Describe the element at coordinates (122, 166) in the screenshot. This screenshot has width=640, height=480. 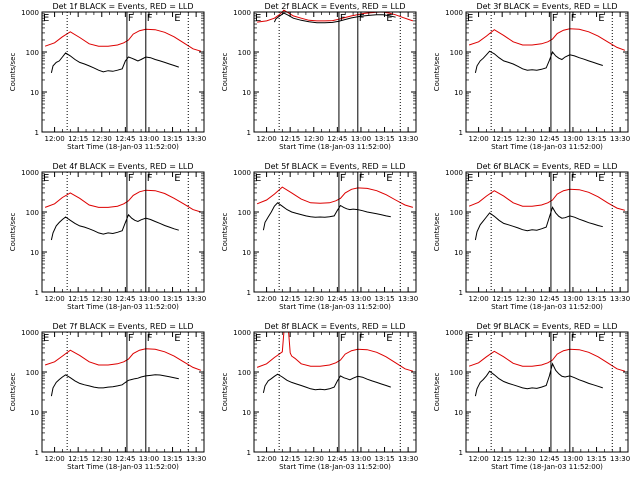
I see `panel-title: Det 4f BLACK = Events, RED = LLD` at that location.